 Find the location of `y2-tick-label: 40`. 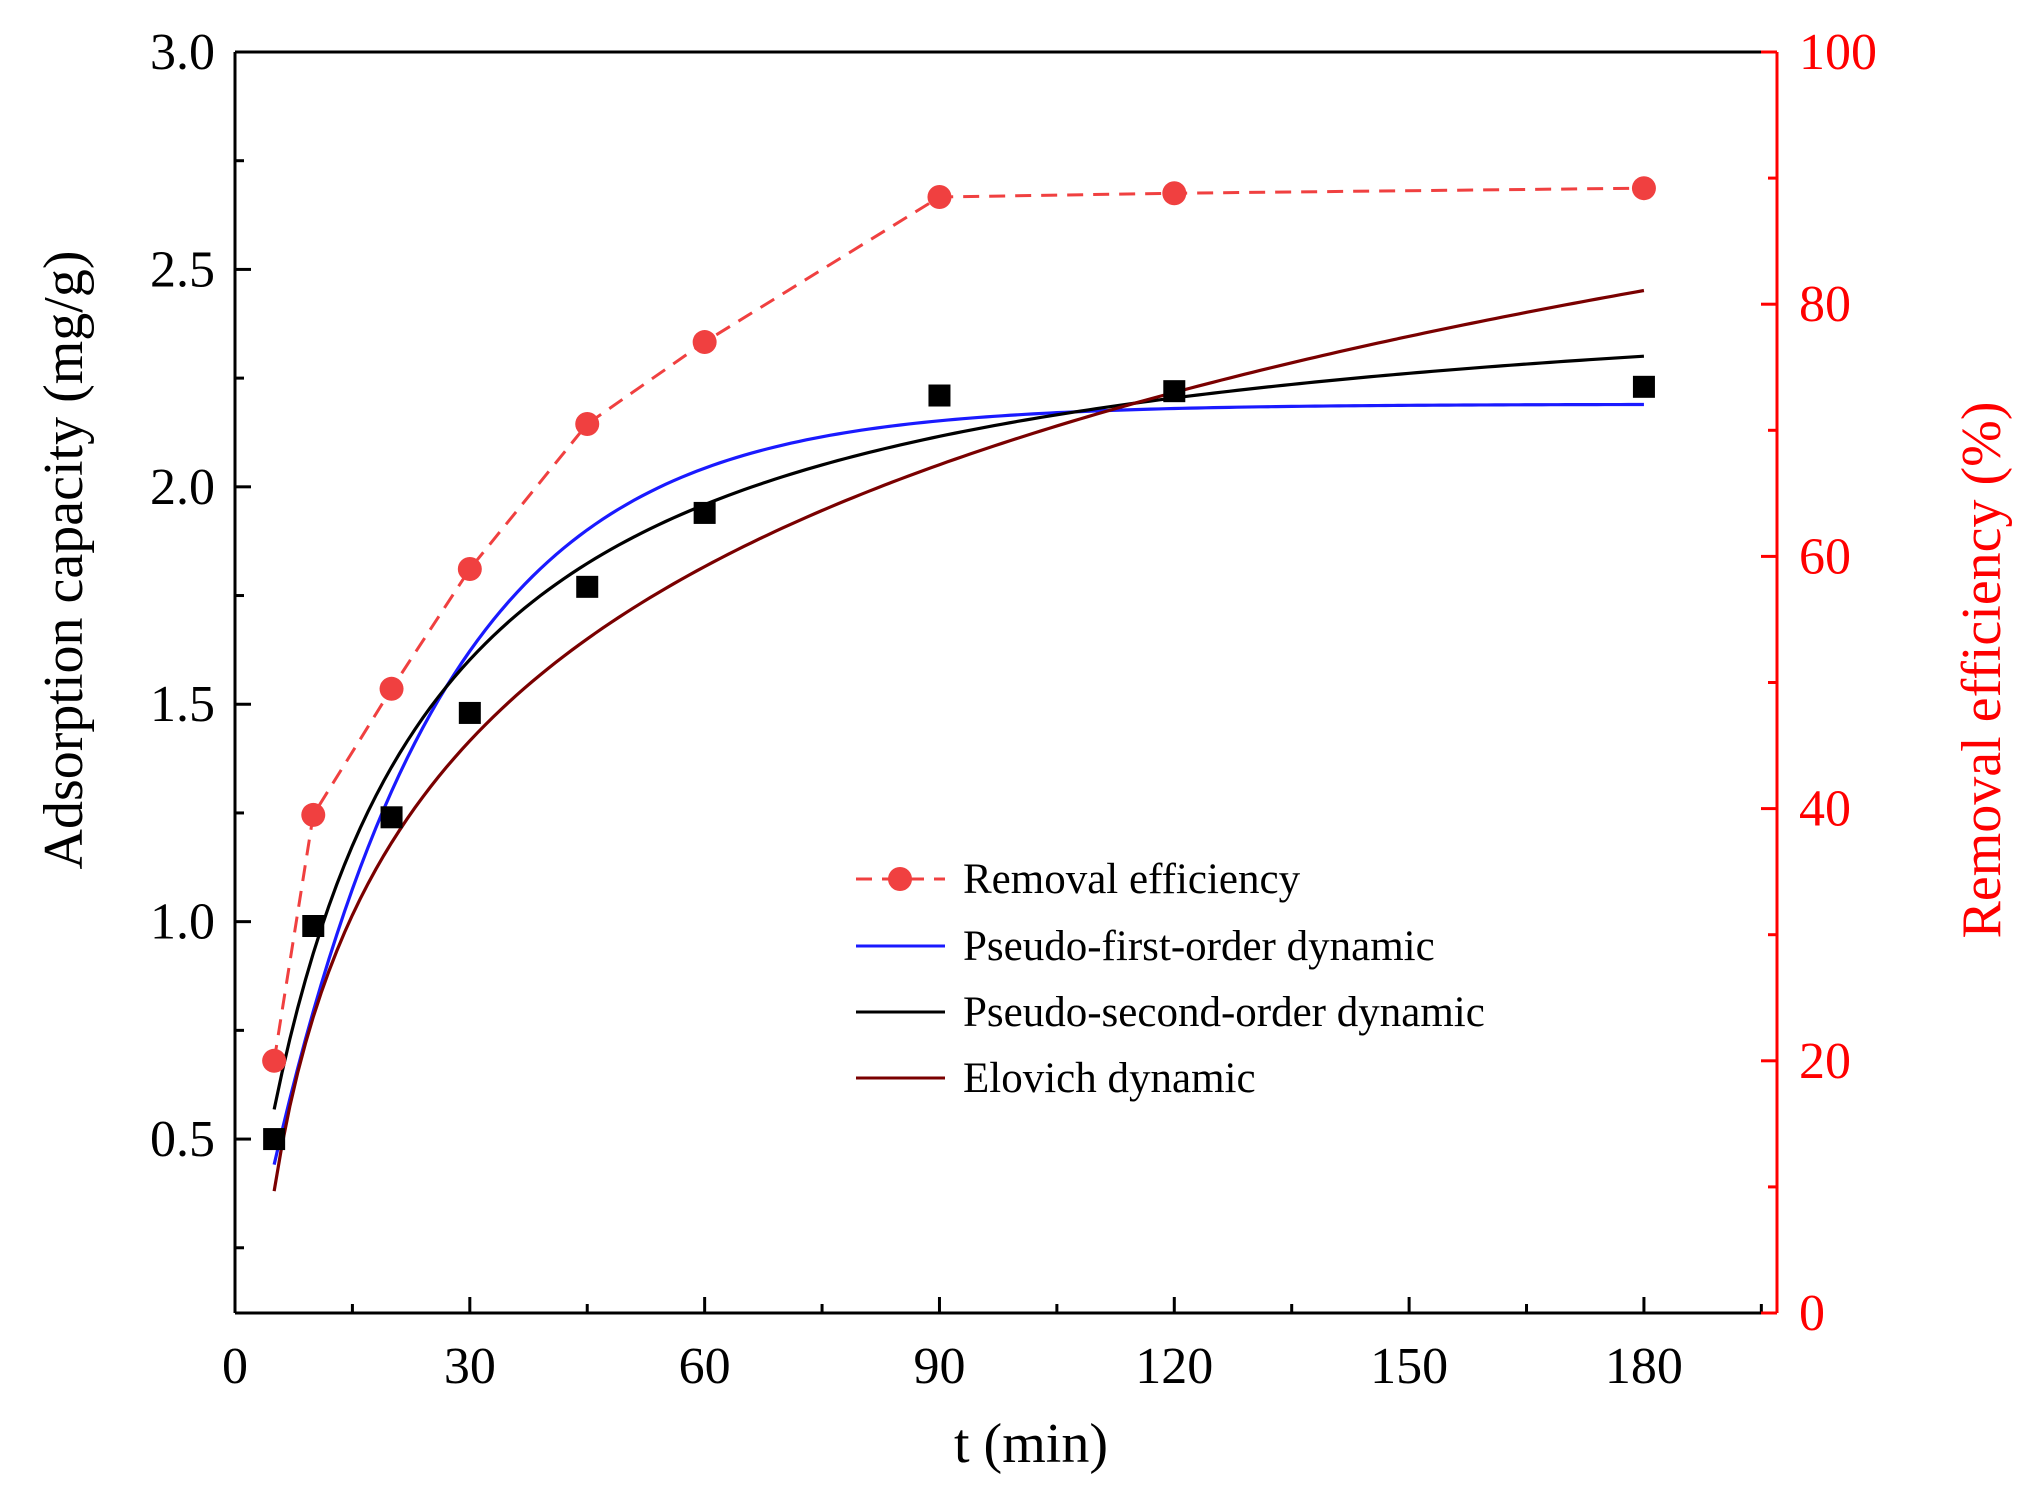

y2-tick-label: 40 is located at coordinates (1825, 809).